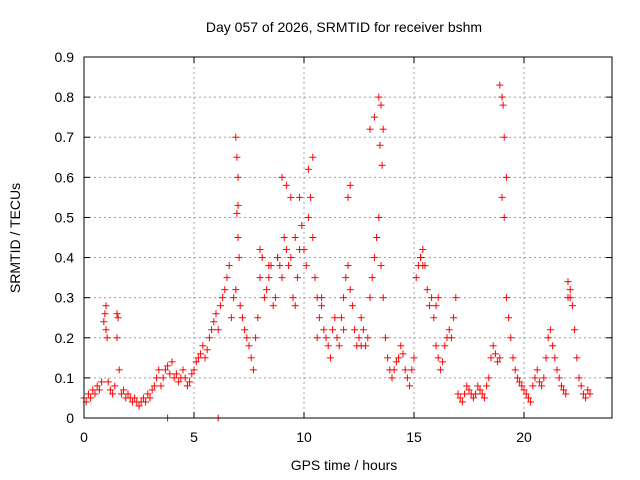  Describe the element at coordinates (344, 465) in the screenshot. I see `x-axis-label: GPS time / hours` at that location.